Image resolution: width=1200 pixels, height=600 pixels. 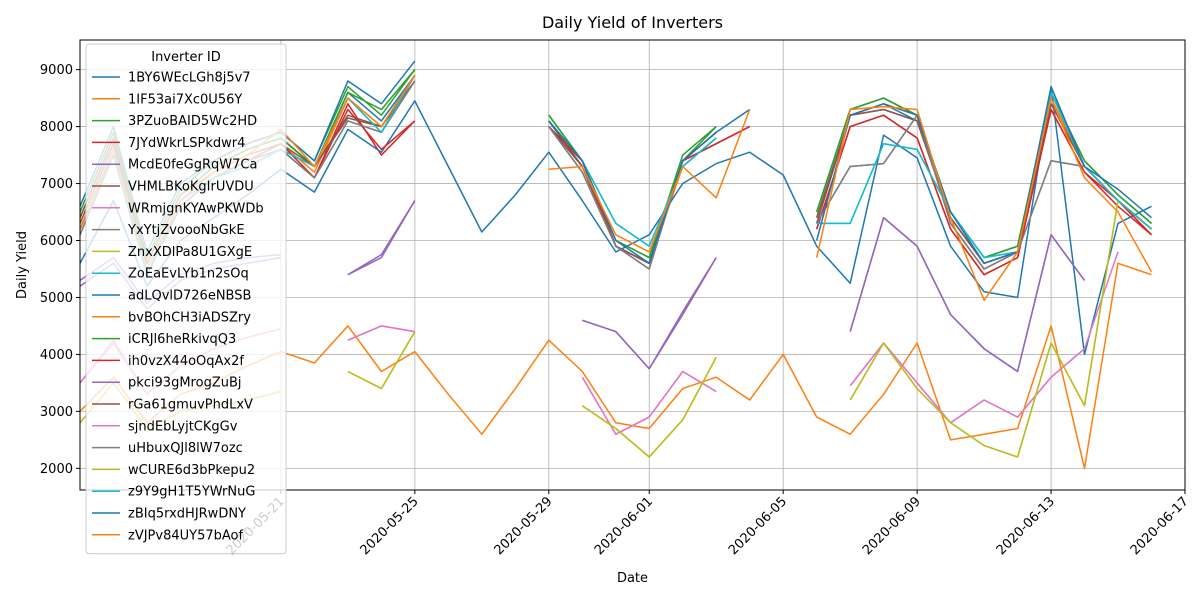 I want to click on legend-item: VHMLBKoKgIrUVDU, so click(x=173, y=187).